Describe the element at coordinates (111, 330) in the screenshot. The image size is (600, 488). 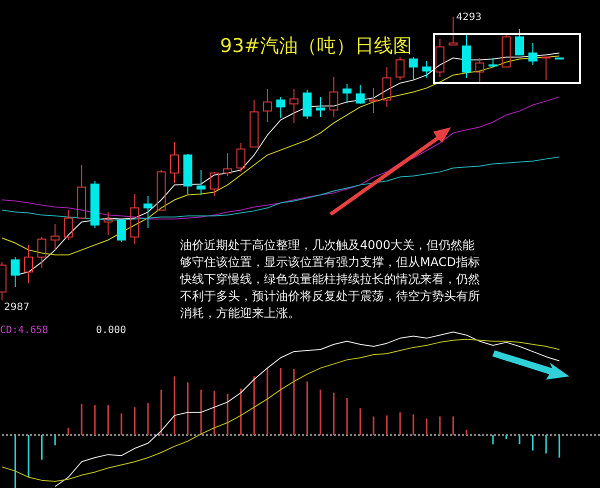
I see `annotation: 0.000` at that location.